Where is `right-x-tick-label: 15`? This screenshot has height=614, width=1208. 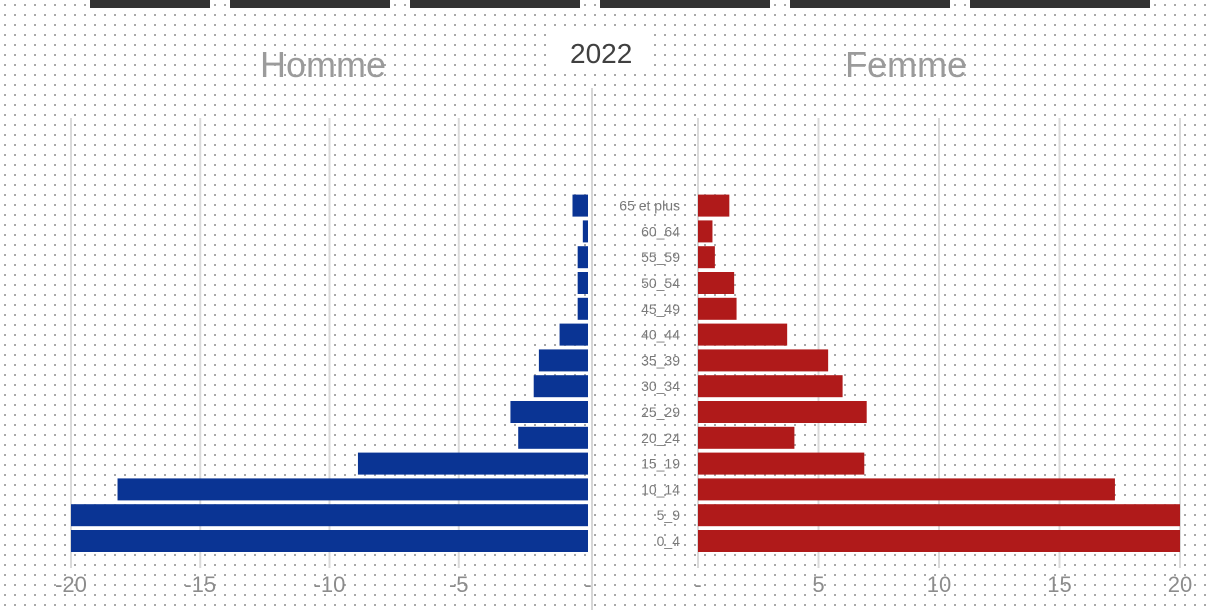
right-x-tick-label: 15 is located at coordinates (1059, 584).